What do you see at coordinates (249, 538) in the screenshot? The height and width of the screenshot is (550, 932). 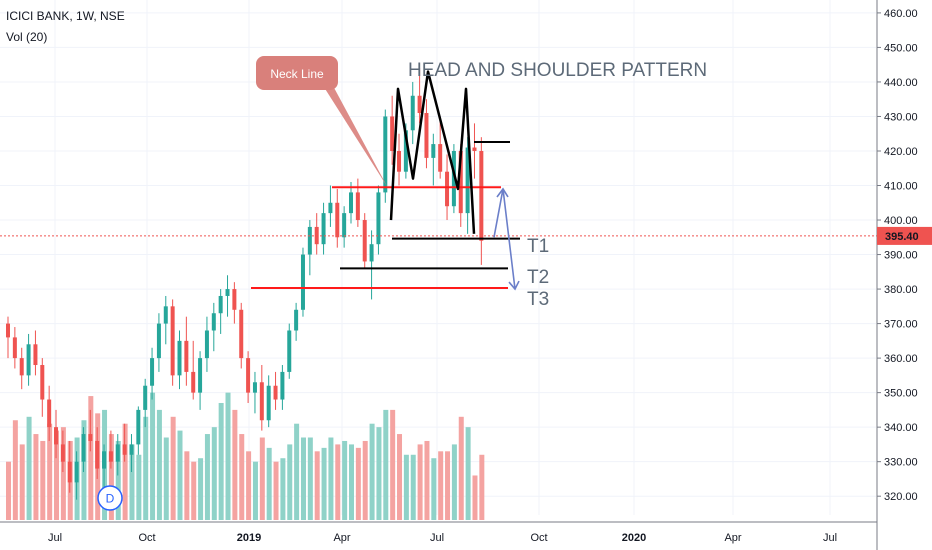 I see `x-tick-label: 2019` at bounding box center [249, 538].